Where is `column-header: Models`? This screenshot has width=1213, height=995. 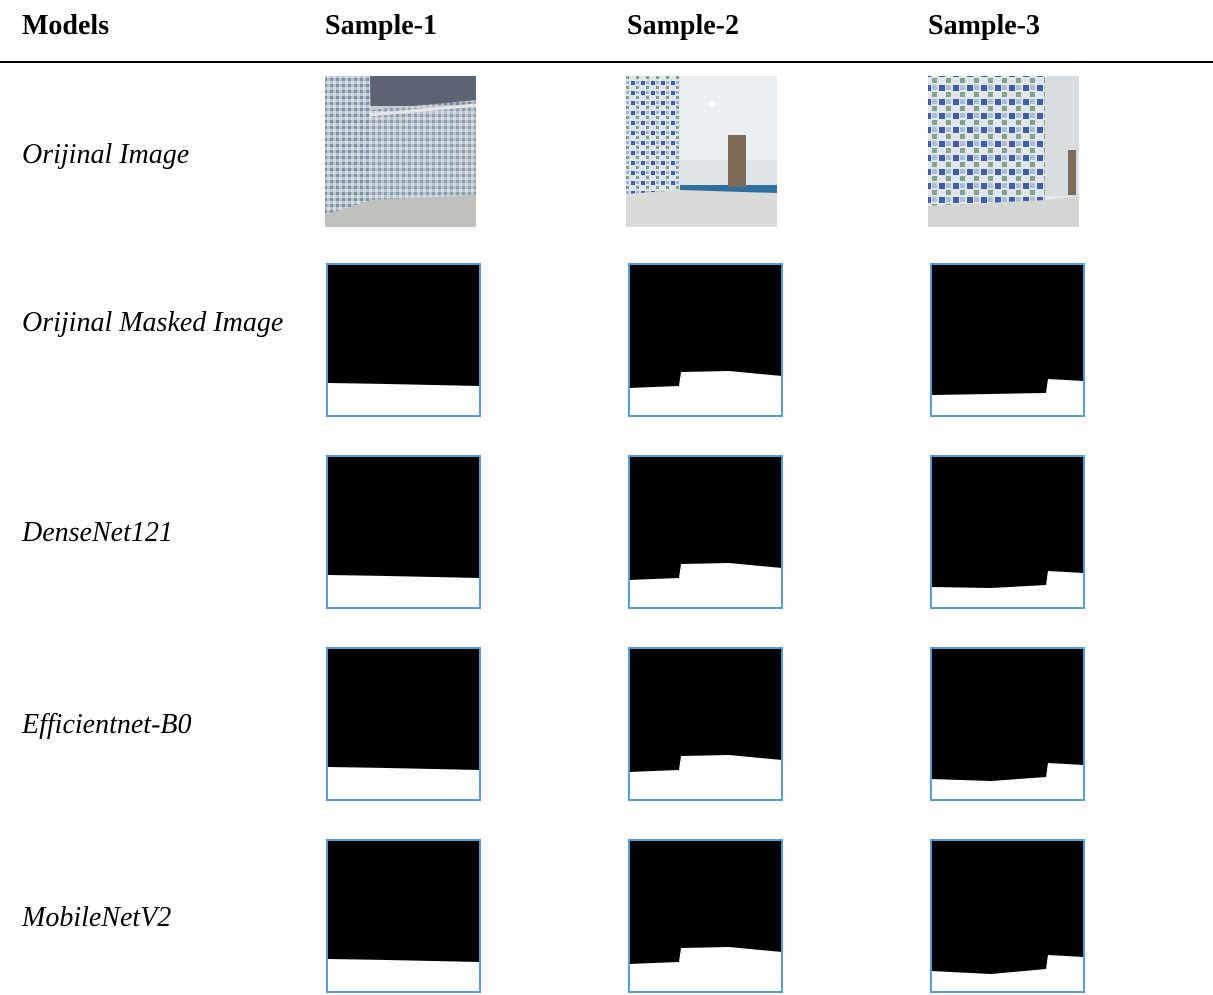 column-header: Models is located at coordinates (66, 25).